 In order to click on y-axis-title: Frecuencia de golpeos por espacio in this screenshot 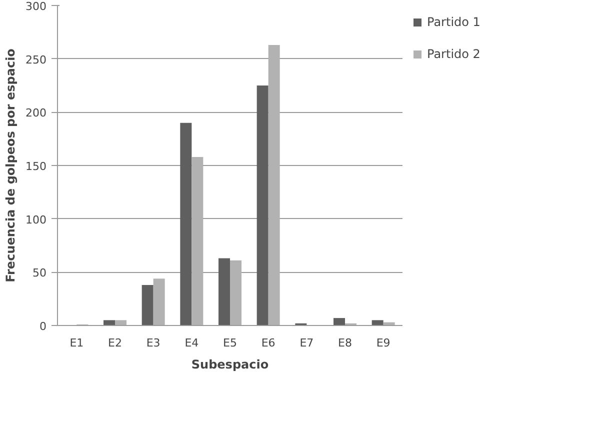, I will do `click(11, 165)`.